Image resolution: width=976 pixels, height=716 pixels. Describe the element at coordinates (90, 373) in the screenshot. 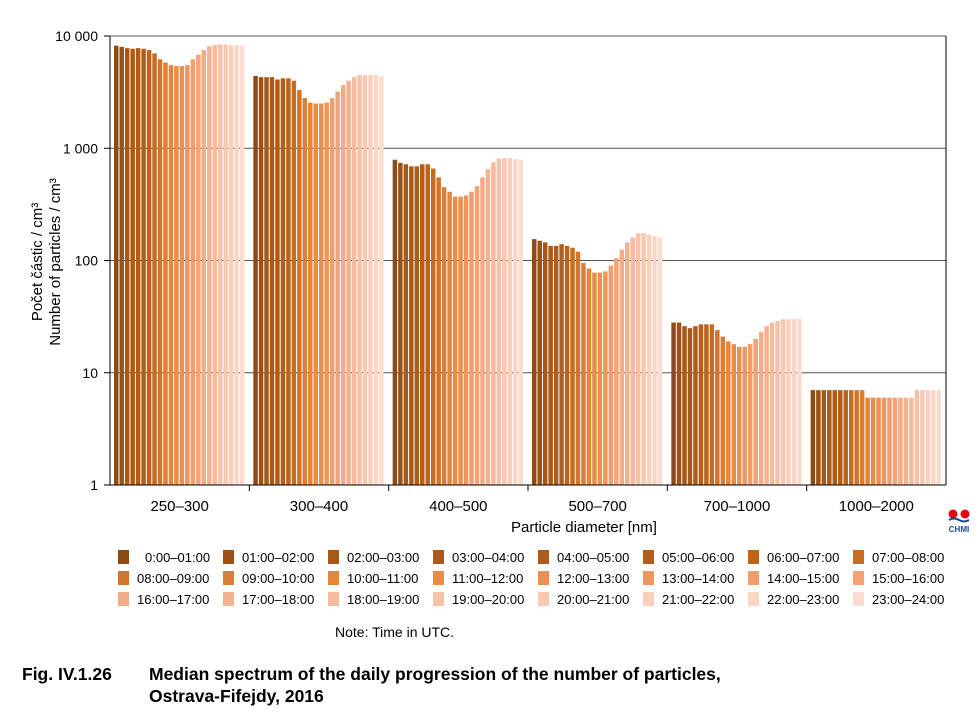

I see `y-tick-label: 10` at that location.